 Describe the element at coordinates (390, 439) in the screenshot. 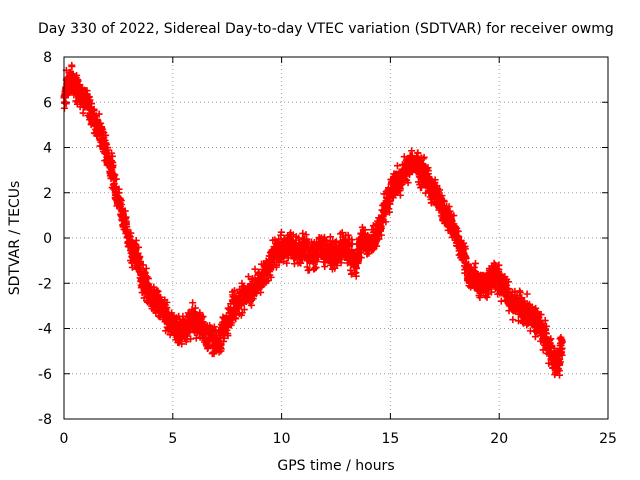

I see `x-tick-label: 15` at that location.